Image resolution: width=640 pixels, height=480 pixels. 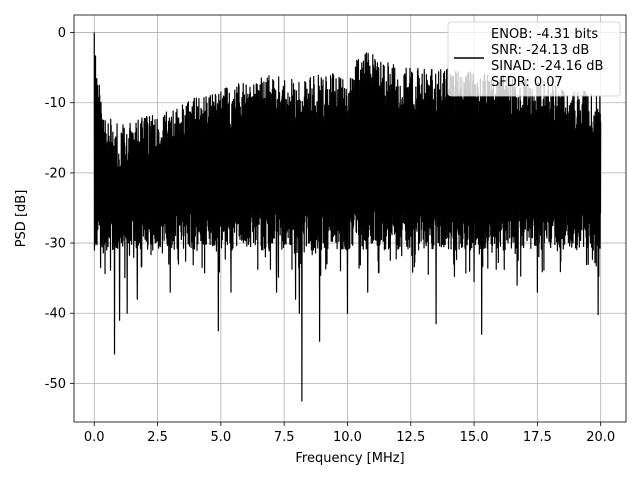 What do you see at coordinates (410, 437) in the screenshot?
I see `x-tick-label: 12.5` at bounding box center [410, 437].